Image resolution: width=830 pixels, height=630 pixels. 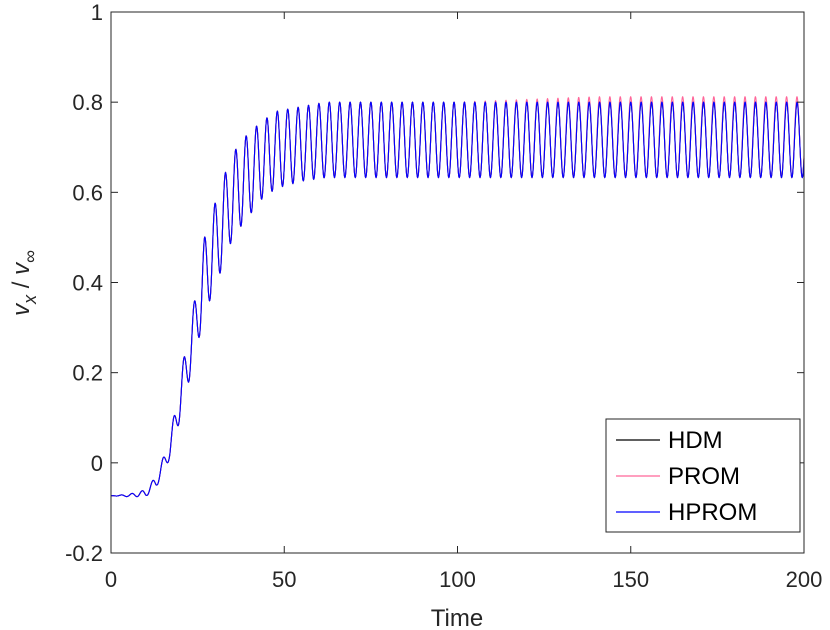 What do you see at coordinates (111, 579) in the screenshot?
I see `x-tick-label: 0` at bounding box center [111, 579].